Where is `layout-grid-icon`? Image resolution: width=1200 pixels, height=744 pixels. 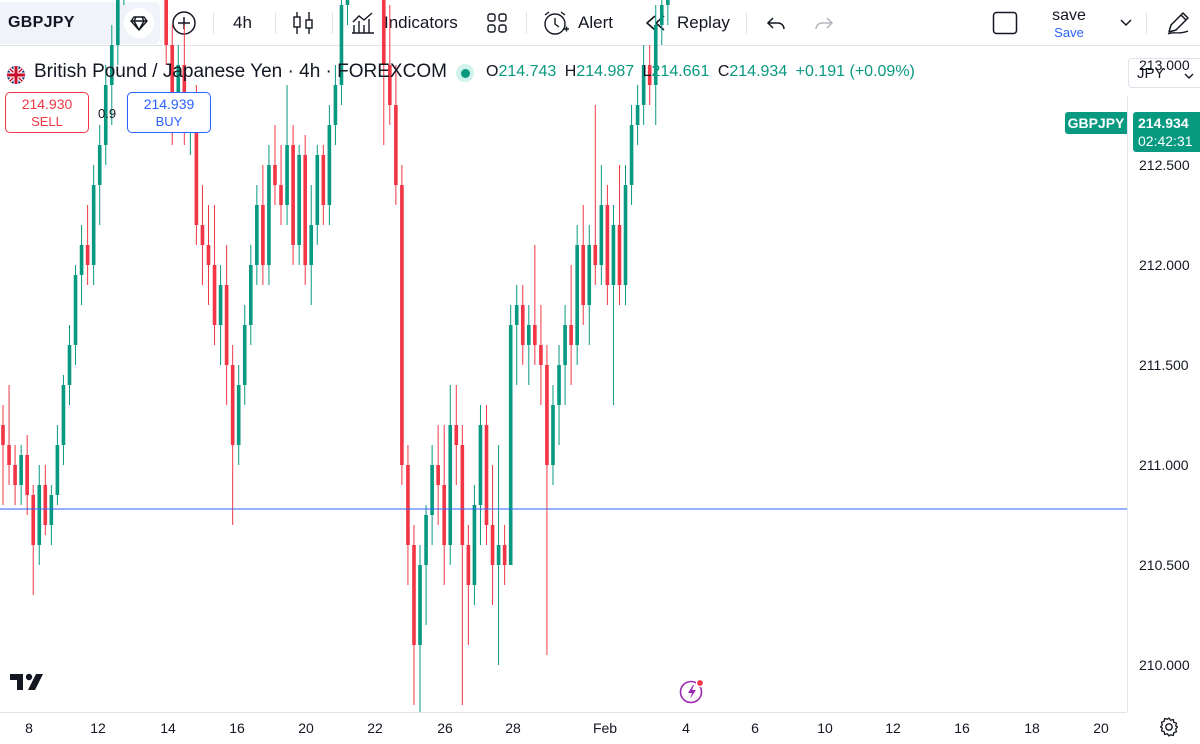
layout-grid-icon is located at coordinates (498, 23).